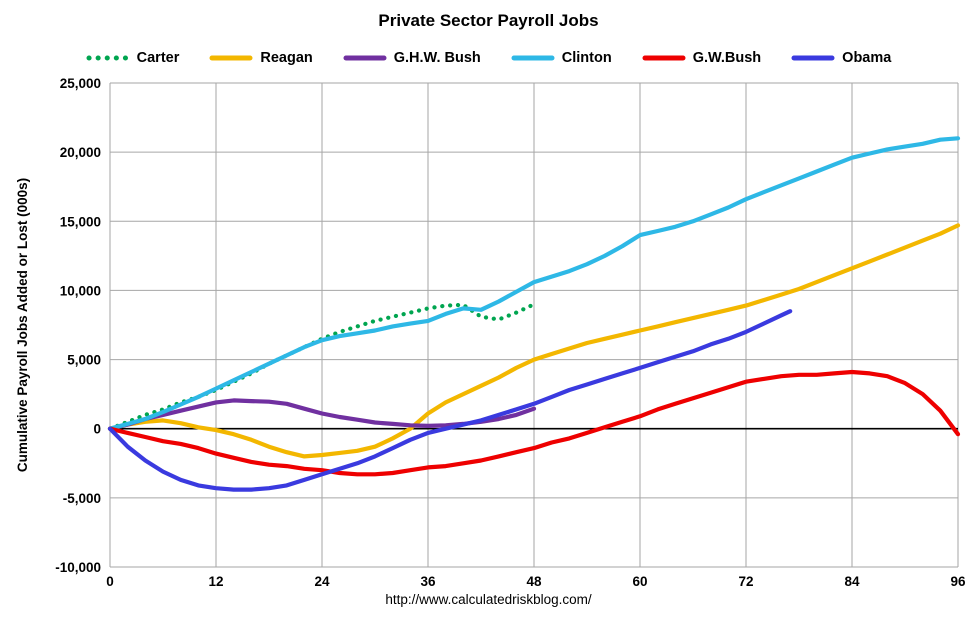 The height and width of the screenshot is (638, 977). What do you see at coordinates (841, 58) in the screenshot?
I see `legend-item-obama: Obama` at bounding box center [841, 58].